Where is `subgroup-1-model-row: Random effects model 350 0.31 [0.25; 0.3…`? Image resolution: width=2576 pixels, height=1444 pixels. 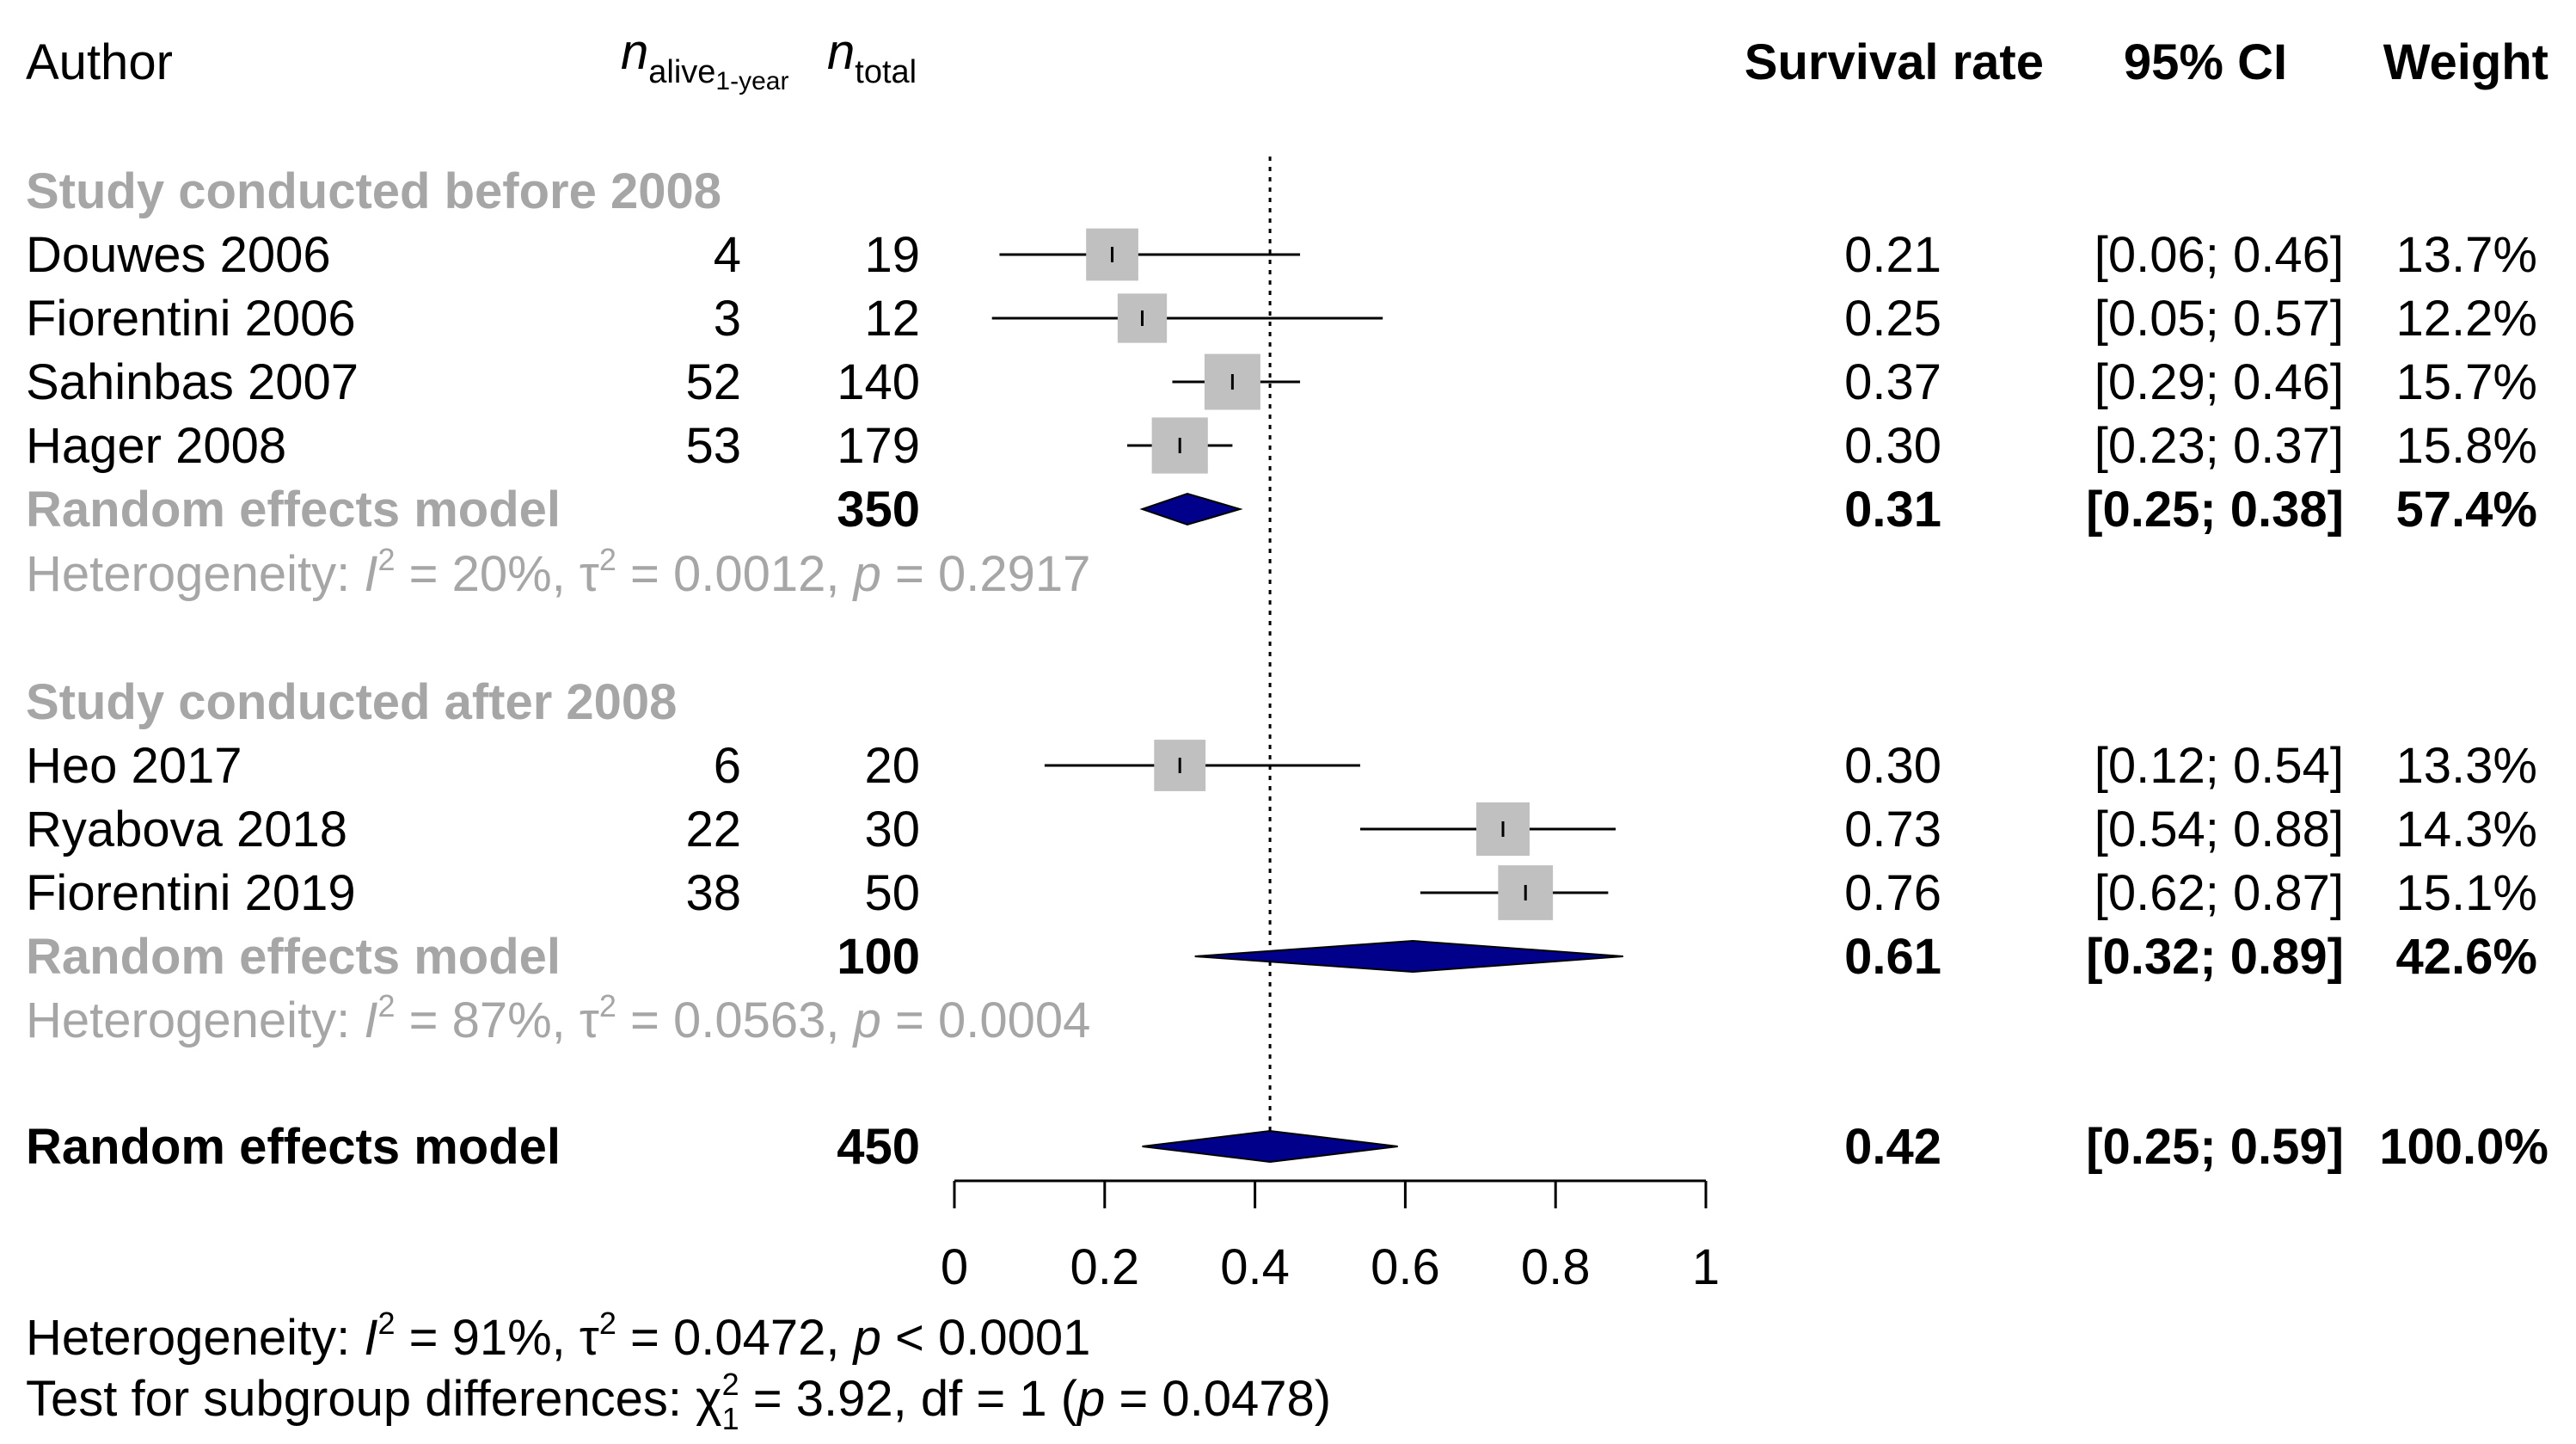
subgroup-1-model-row: Random effects model 350 0.31 [0.25; 0.3… is located at coordinates (1281, 510).